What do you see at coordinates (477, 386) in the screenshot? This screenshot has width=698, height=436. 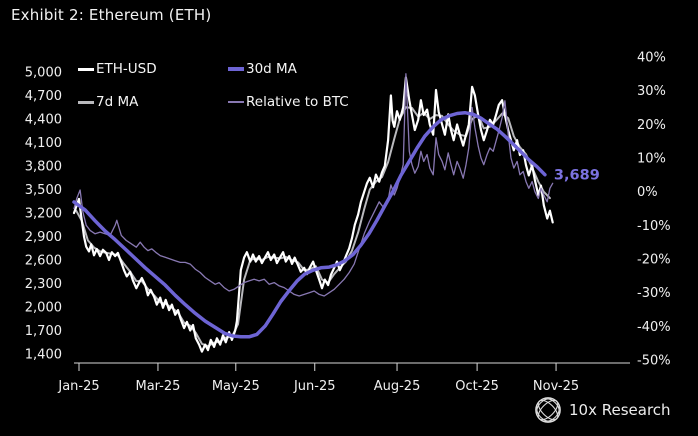 I see `x-axis-label: Oct-25` at bounding box center [477, 386].